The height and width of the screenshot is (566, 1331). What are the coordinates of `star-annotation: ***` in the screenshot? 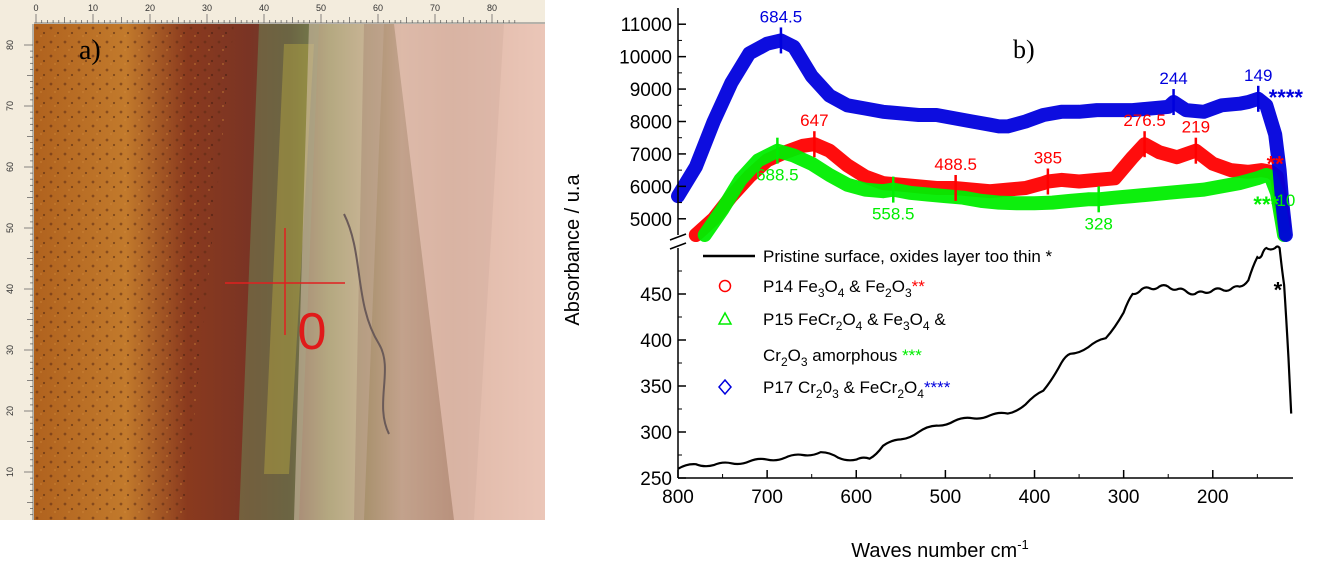 It's located at (1266, 204).